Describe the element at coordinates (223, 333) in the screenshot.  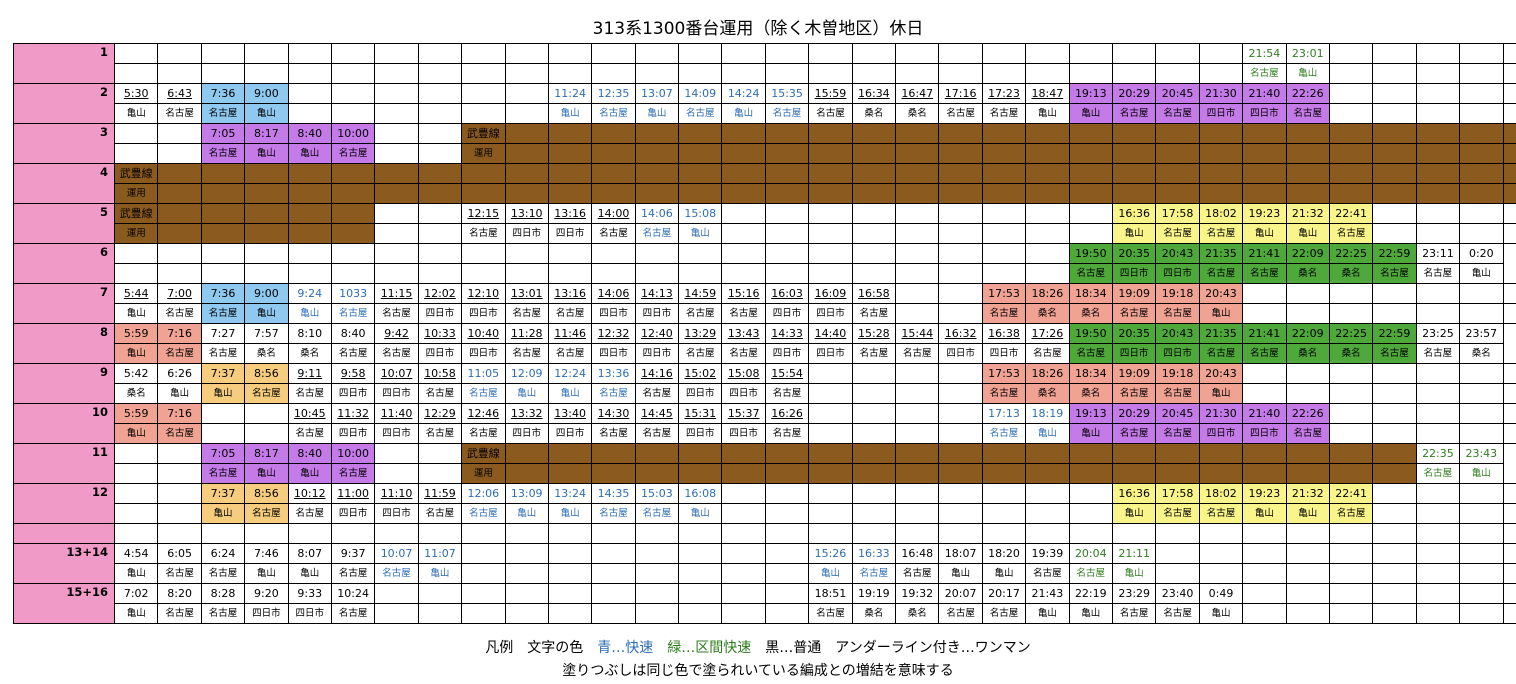
I see `departure-time-cell: 7:27` at that location.